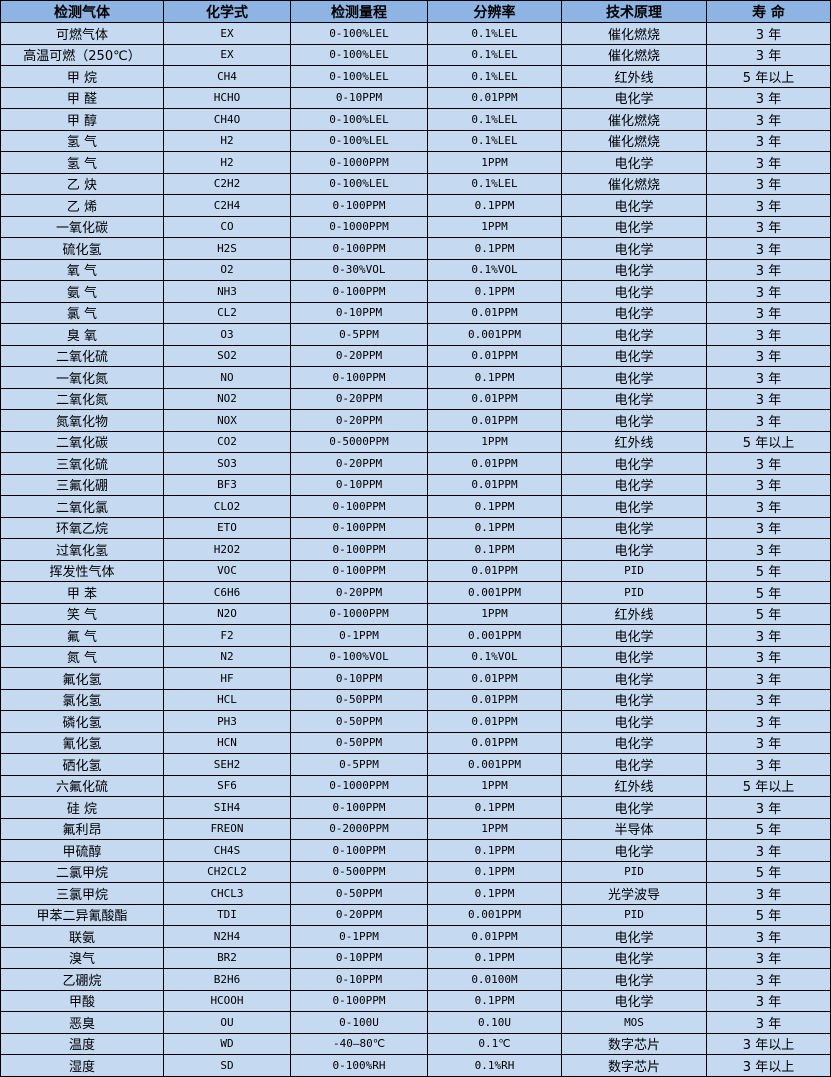  I want to click on cell-chemical-formula: N2H4, so click(227, 936).